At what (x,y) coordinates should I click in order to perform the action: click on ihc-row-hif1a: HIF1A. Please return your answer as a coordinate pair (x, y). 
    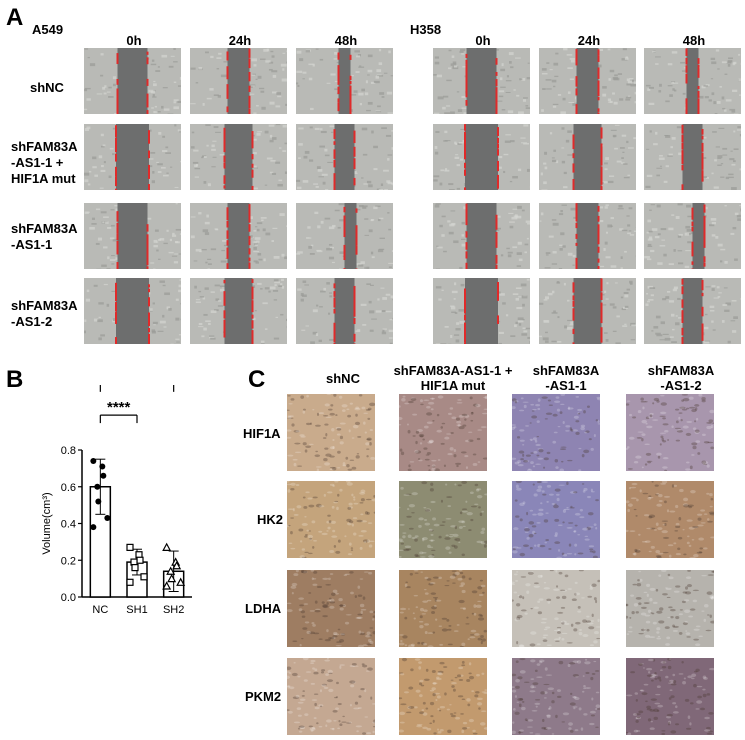
    Looking at the image, I should click on (262, 433).